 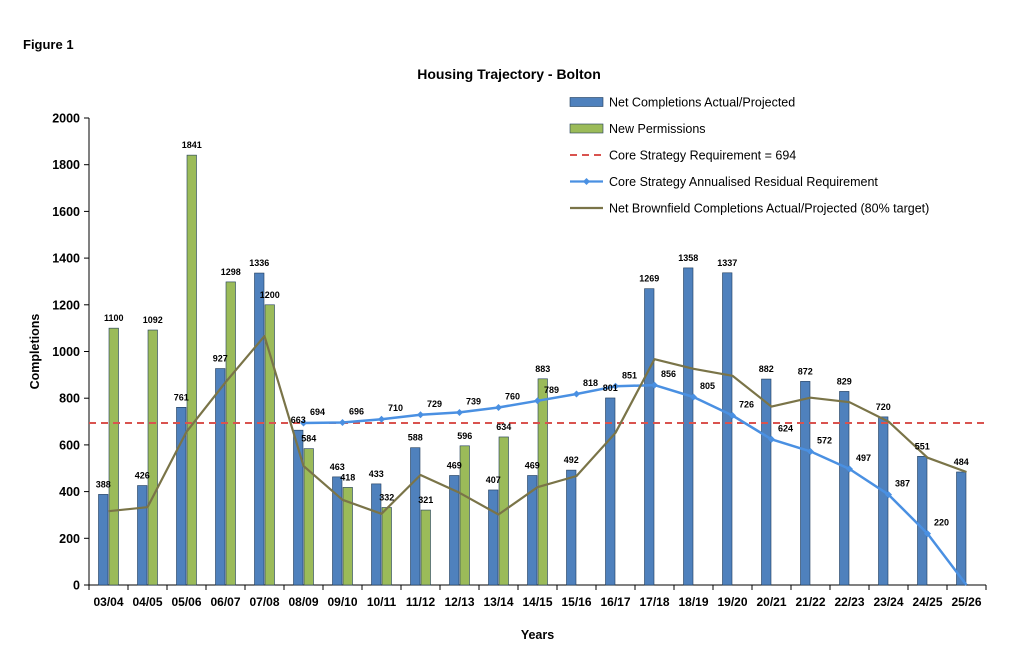 What do you see at coordinates (668, 374) in the screenshot?
I see `residual-requirement-label: 856` at bounding box center [668, 374].